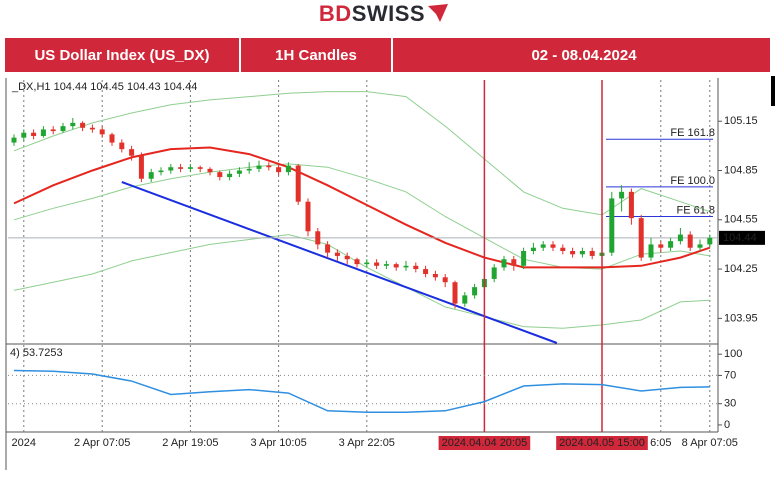 The width and height of the screenshot is (780, 477). Describe the element at coordinates (741, 269) in the screenshot. I see `y-tick-label: 104.25` at that location.